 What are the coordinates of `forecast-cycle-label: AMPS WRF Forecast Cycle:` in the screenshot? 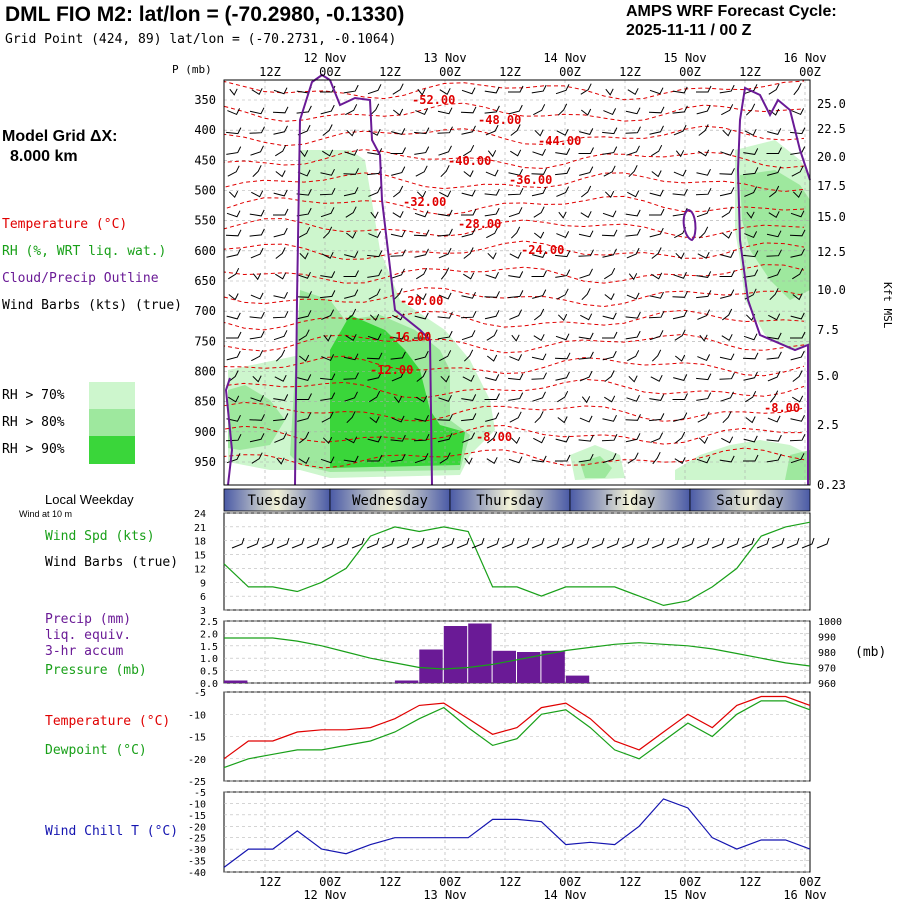 It's located at (731, 11).